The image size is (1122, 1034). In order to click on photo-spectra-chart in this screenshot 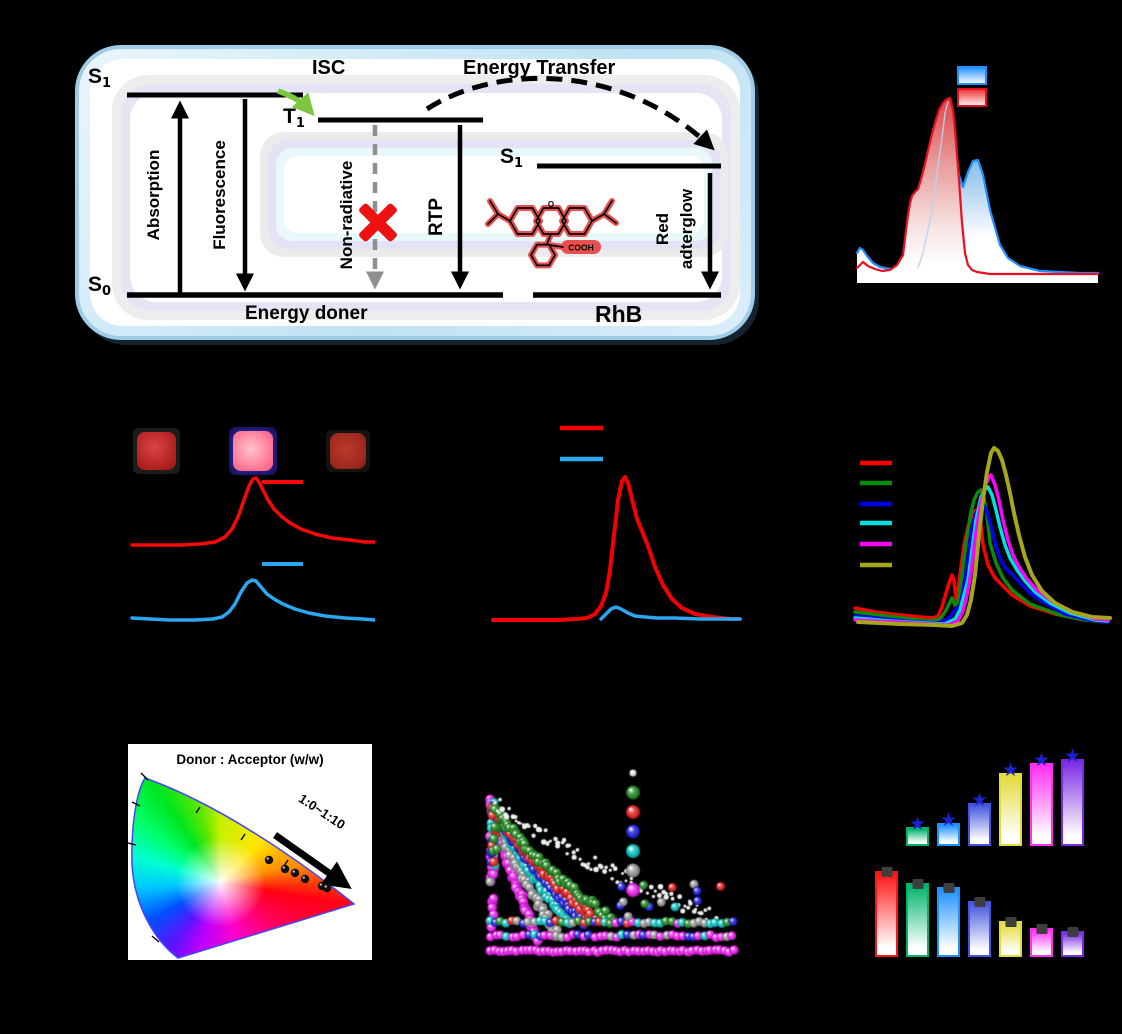, I will do `click(251, 522)`.